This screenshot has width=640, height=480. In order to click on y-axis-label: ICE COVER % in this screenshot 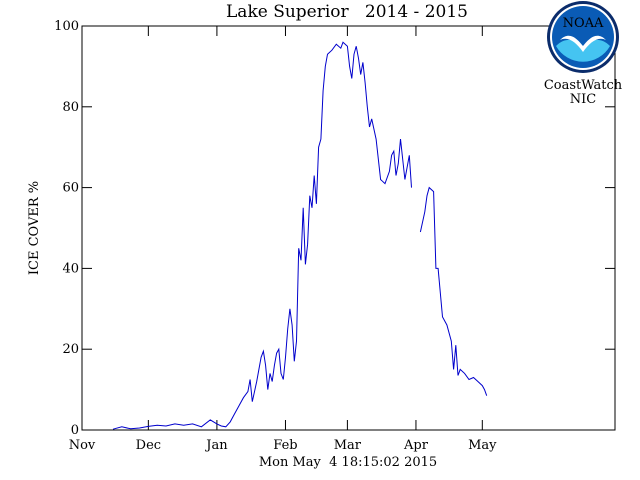, I will do `click(34, 228)`.